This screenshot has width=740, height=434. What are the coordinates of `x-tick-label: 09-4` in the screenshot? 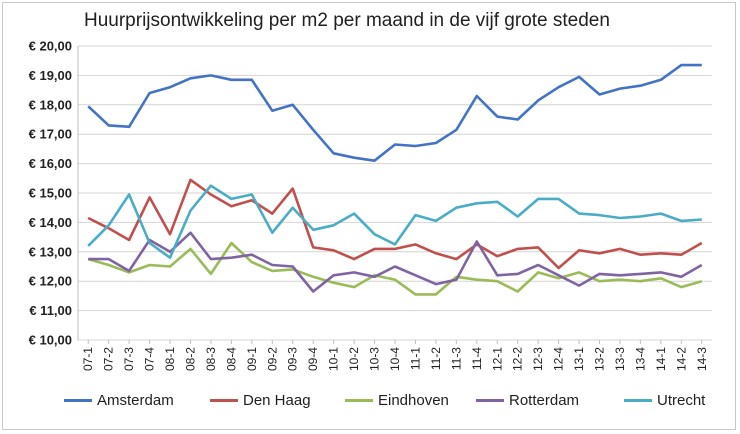 It's located at (313, 359).